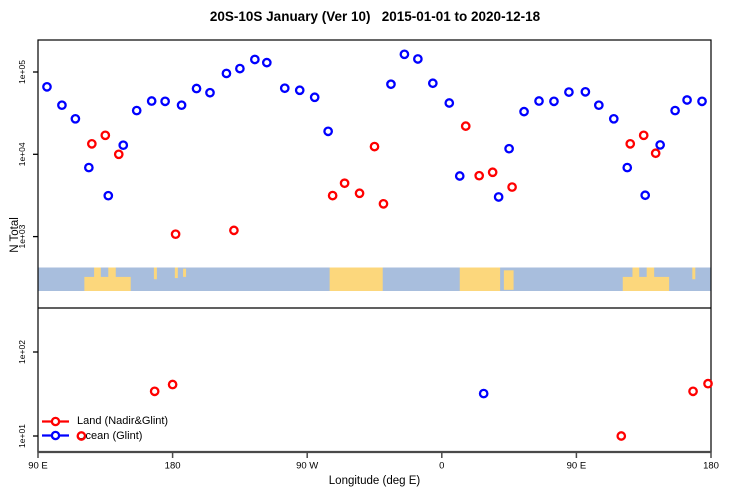  Describe the element at coordinates (22, 72) in the screenshot. I see `y-axis-tick-label: 1e+05` at that location.